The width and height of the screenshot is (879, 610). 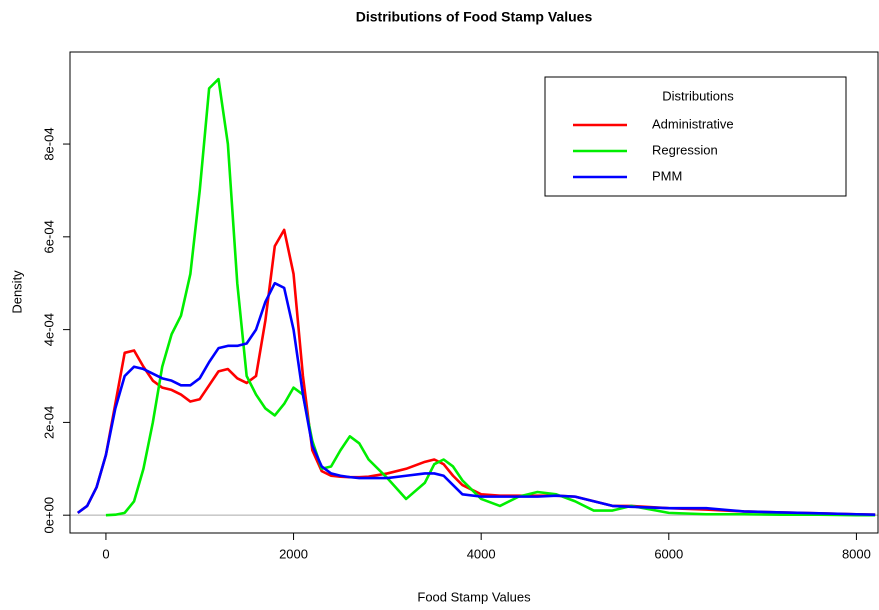 I want to click on x-tick-label: 8000, so click(x=856, y=553).